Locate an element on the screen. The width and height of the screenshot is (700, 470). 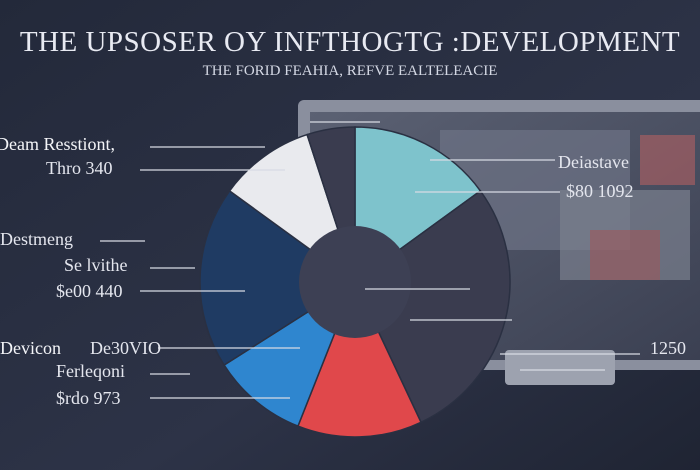
page-subtitle: THE FORID FEAHIA, REFVE EALTELEACIE is located at coordinates (350, 71).